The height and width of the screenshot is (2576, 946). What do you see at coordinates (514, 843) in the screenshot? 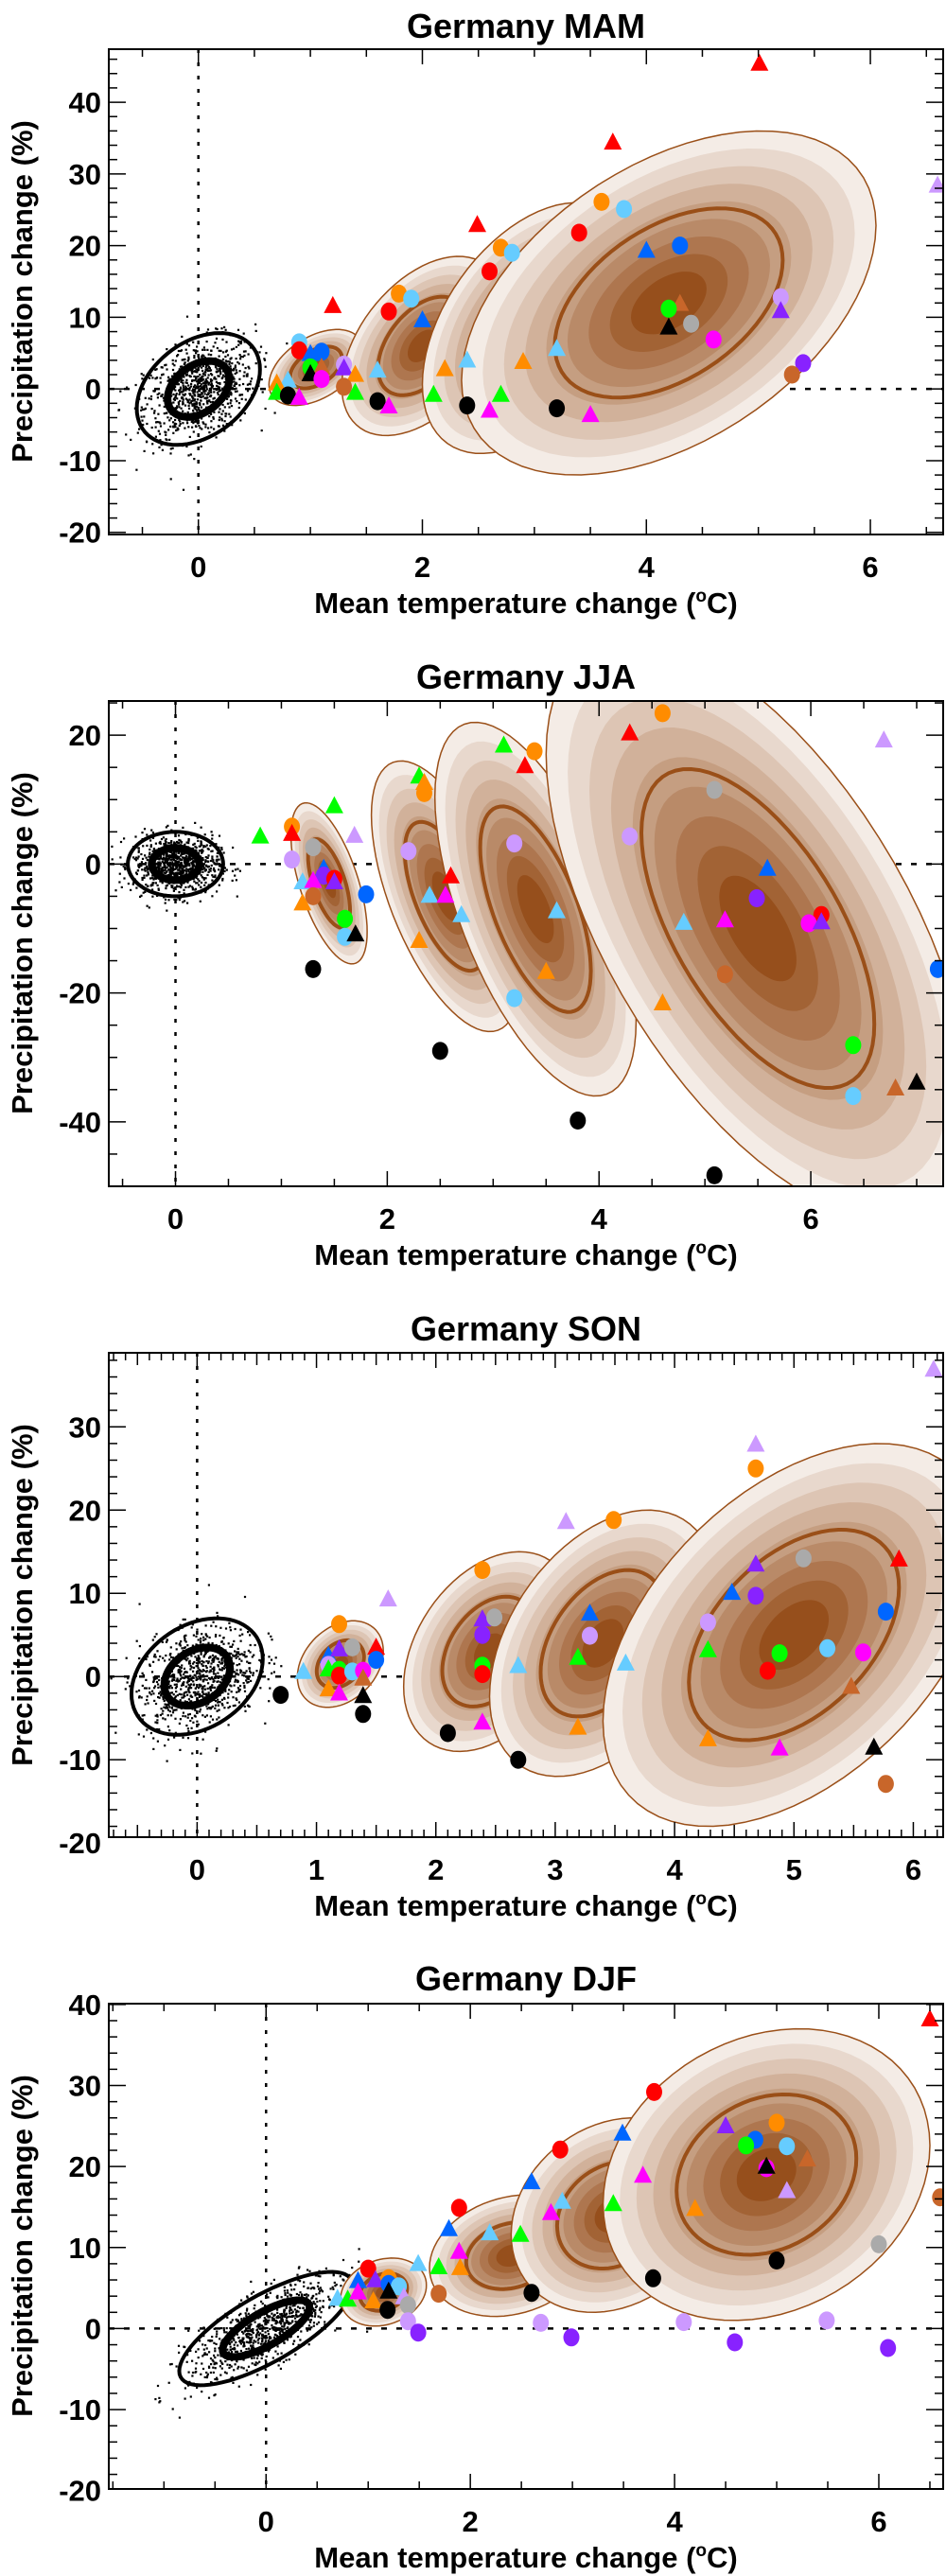
I see `model-point-circle-lilac` at bounding box center [514, 843].